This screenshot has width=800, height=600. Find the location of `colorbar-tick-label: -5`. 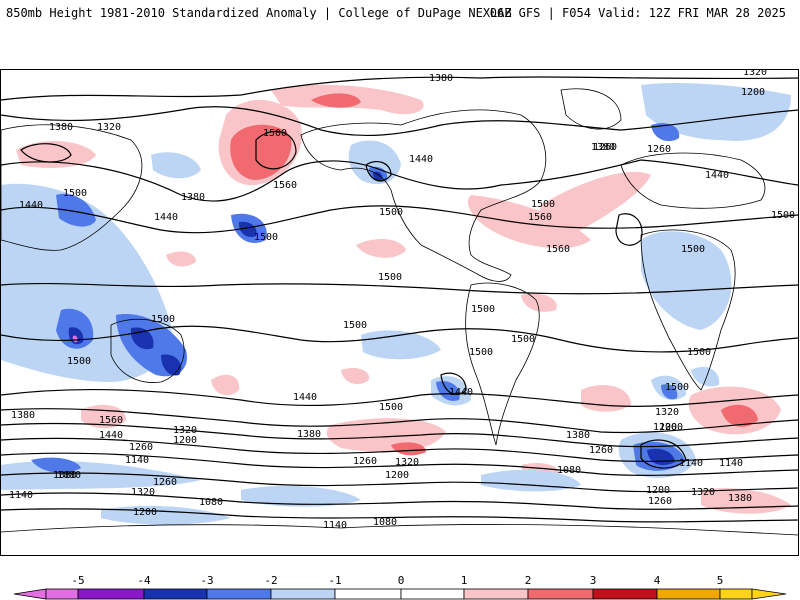

colorbar-tick-label: -5 is located at coordinates (77, 580).